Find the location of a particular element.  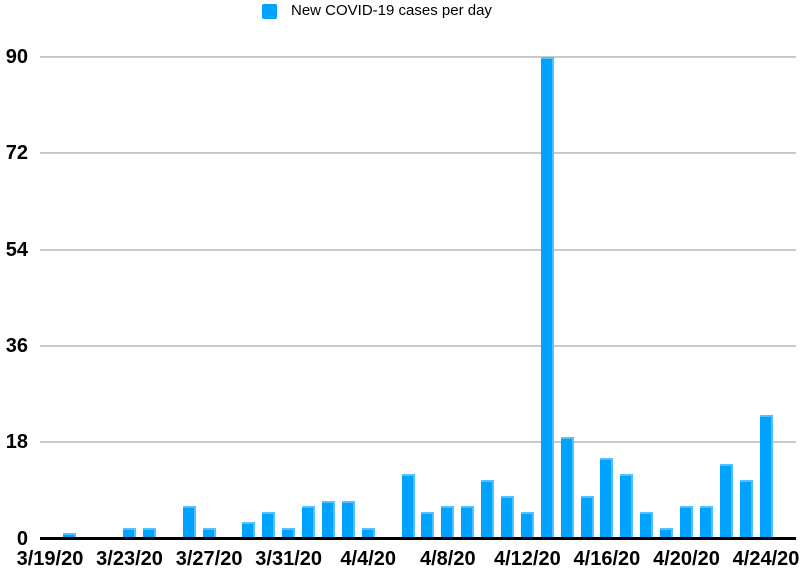

x-axis-tick-label: 4/20/20 is located at coordinates (686, 559).